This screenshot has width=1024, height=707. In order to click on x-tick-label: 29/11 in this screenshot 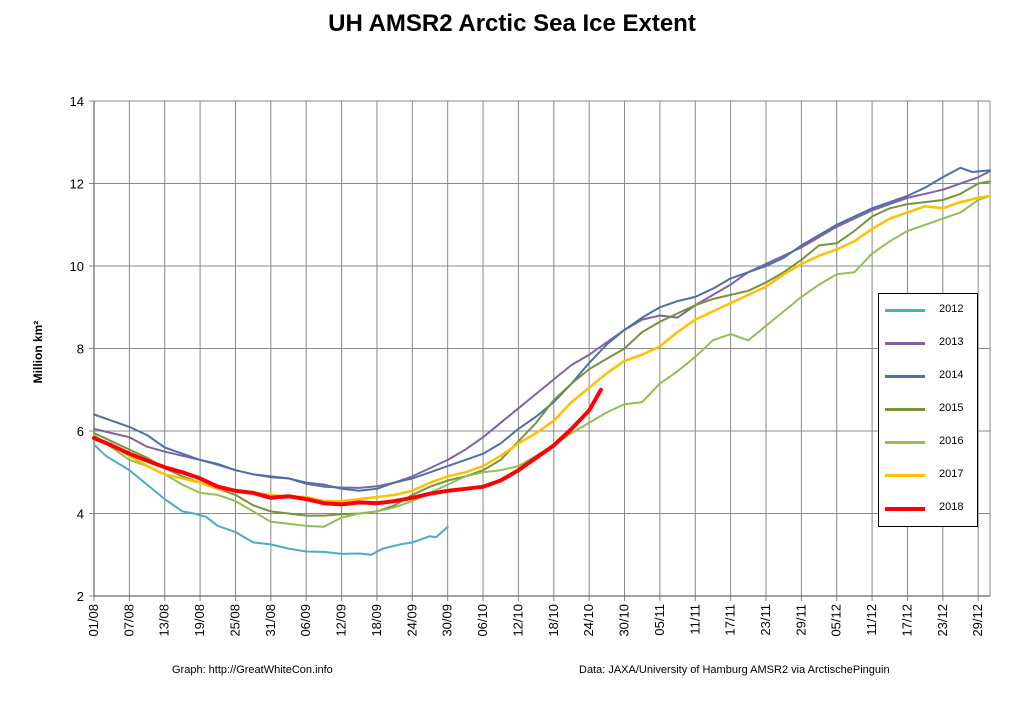, I will do `click(800, 620)`.